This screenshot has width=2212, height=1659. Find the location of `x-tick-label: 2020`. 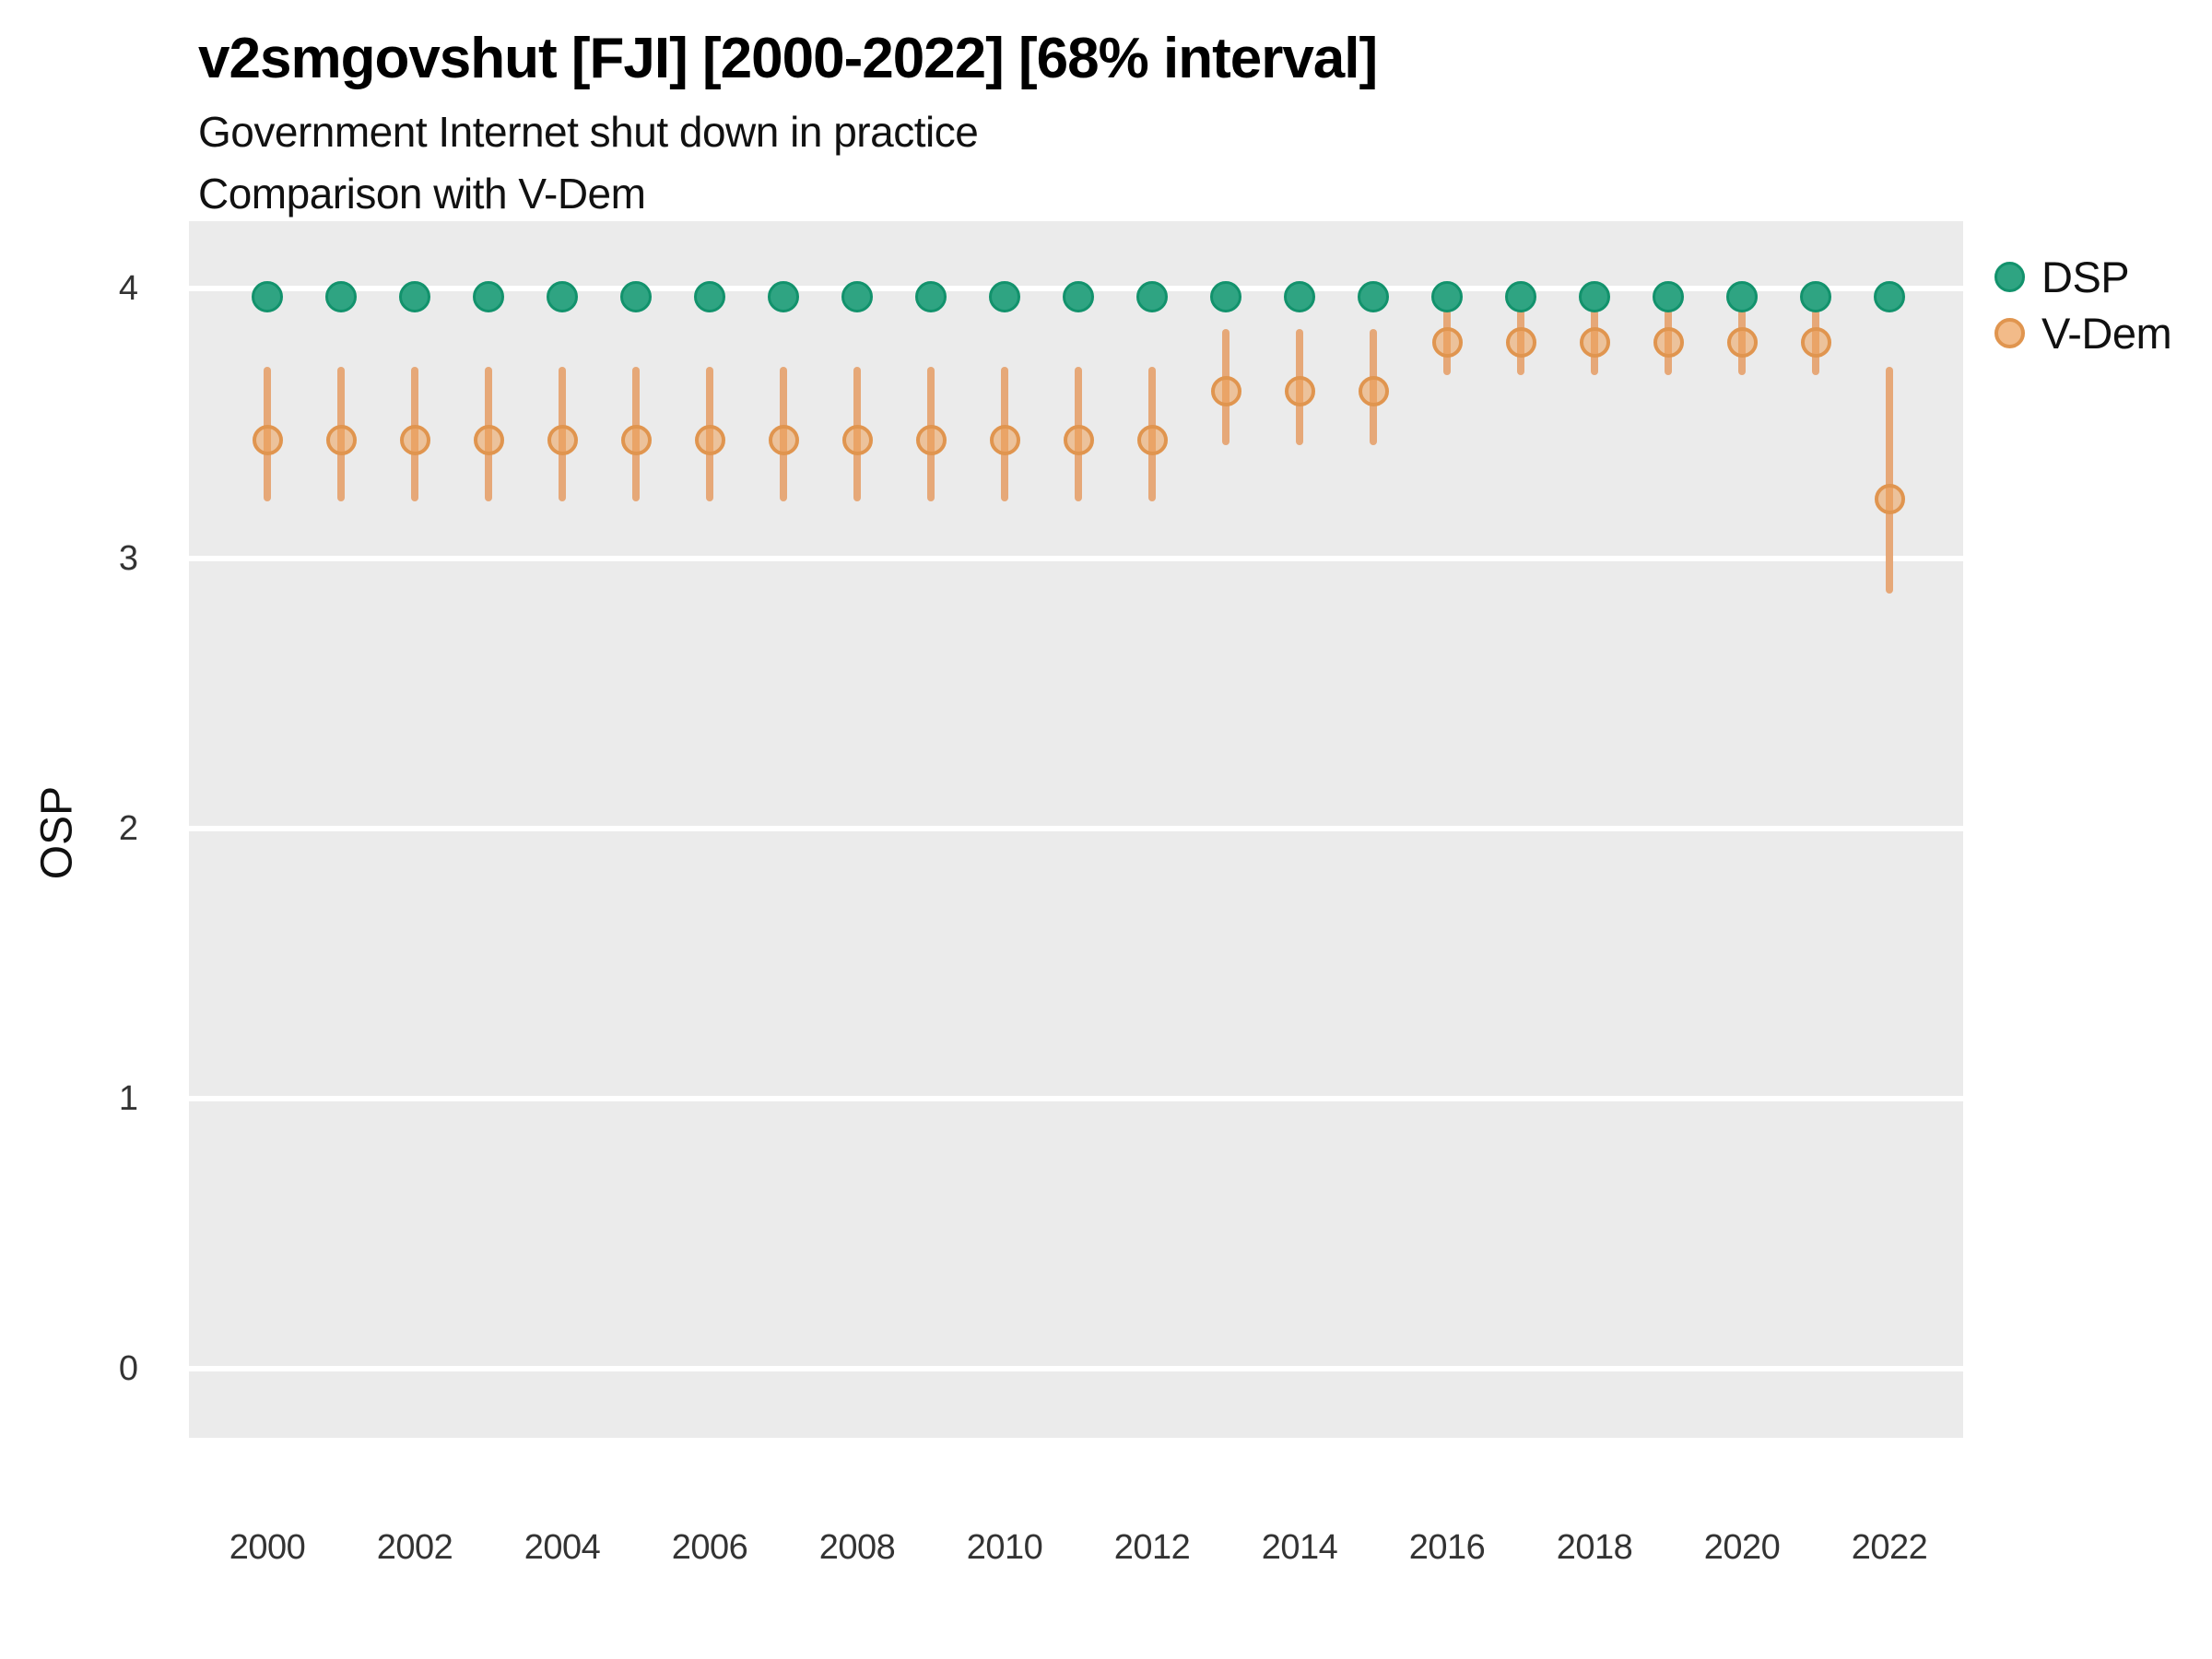

x-tick-label: 2020 is located at coordinates (1742, 1547).